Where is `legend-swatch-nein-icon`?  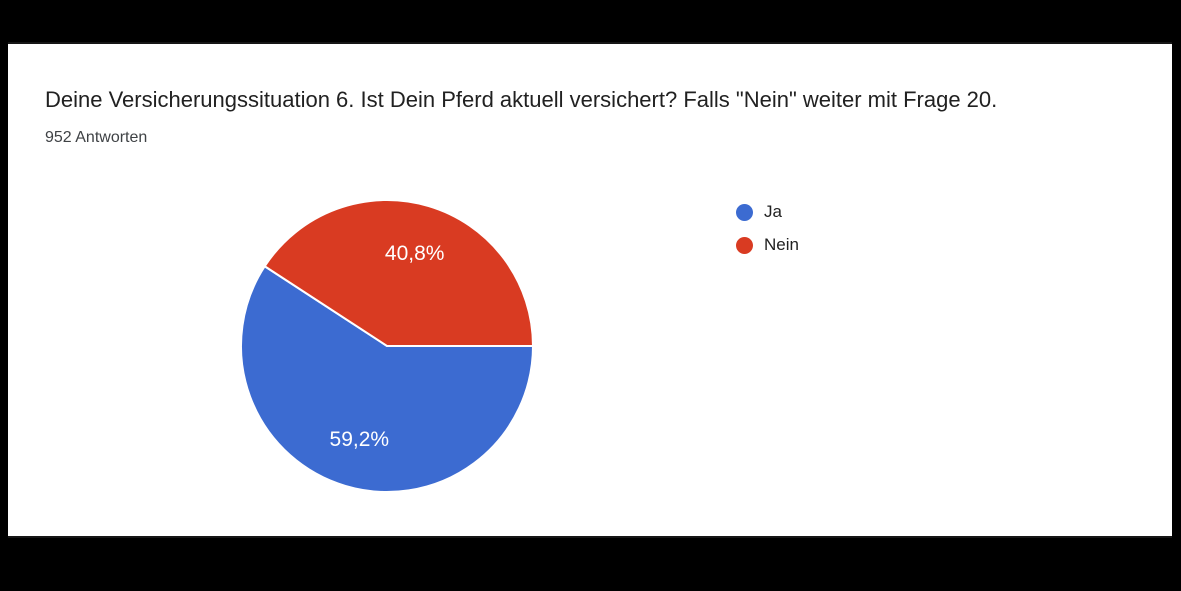
legend-swatch-nein-icon is located at coordinates (744, 245).